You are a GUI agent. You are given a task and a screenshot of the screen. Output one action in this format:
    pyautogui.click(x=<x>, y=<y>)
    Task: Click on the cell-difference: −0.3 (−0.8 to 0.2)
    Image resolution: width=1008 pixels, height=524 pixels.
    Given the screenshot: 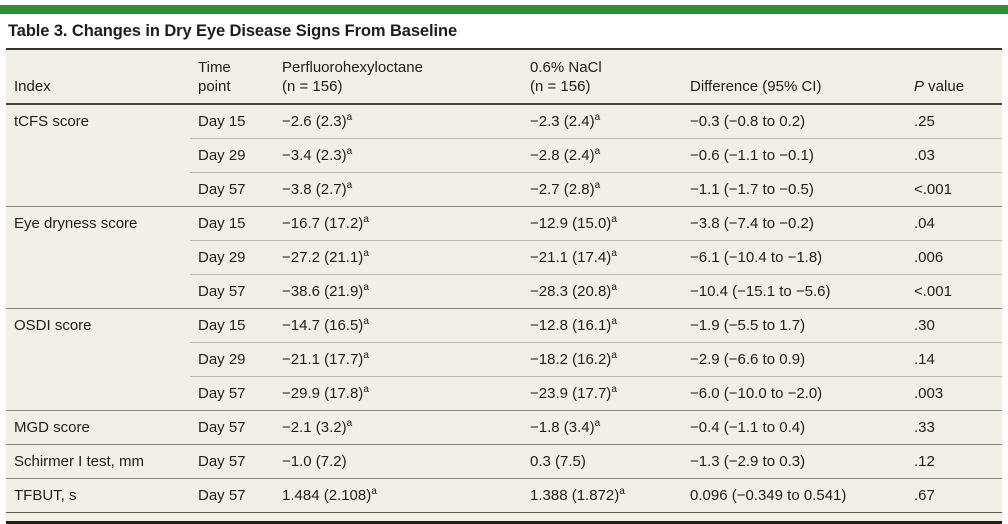 What is the action you would take?
    pyautogui.click(x=748, y=121)
    